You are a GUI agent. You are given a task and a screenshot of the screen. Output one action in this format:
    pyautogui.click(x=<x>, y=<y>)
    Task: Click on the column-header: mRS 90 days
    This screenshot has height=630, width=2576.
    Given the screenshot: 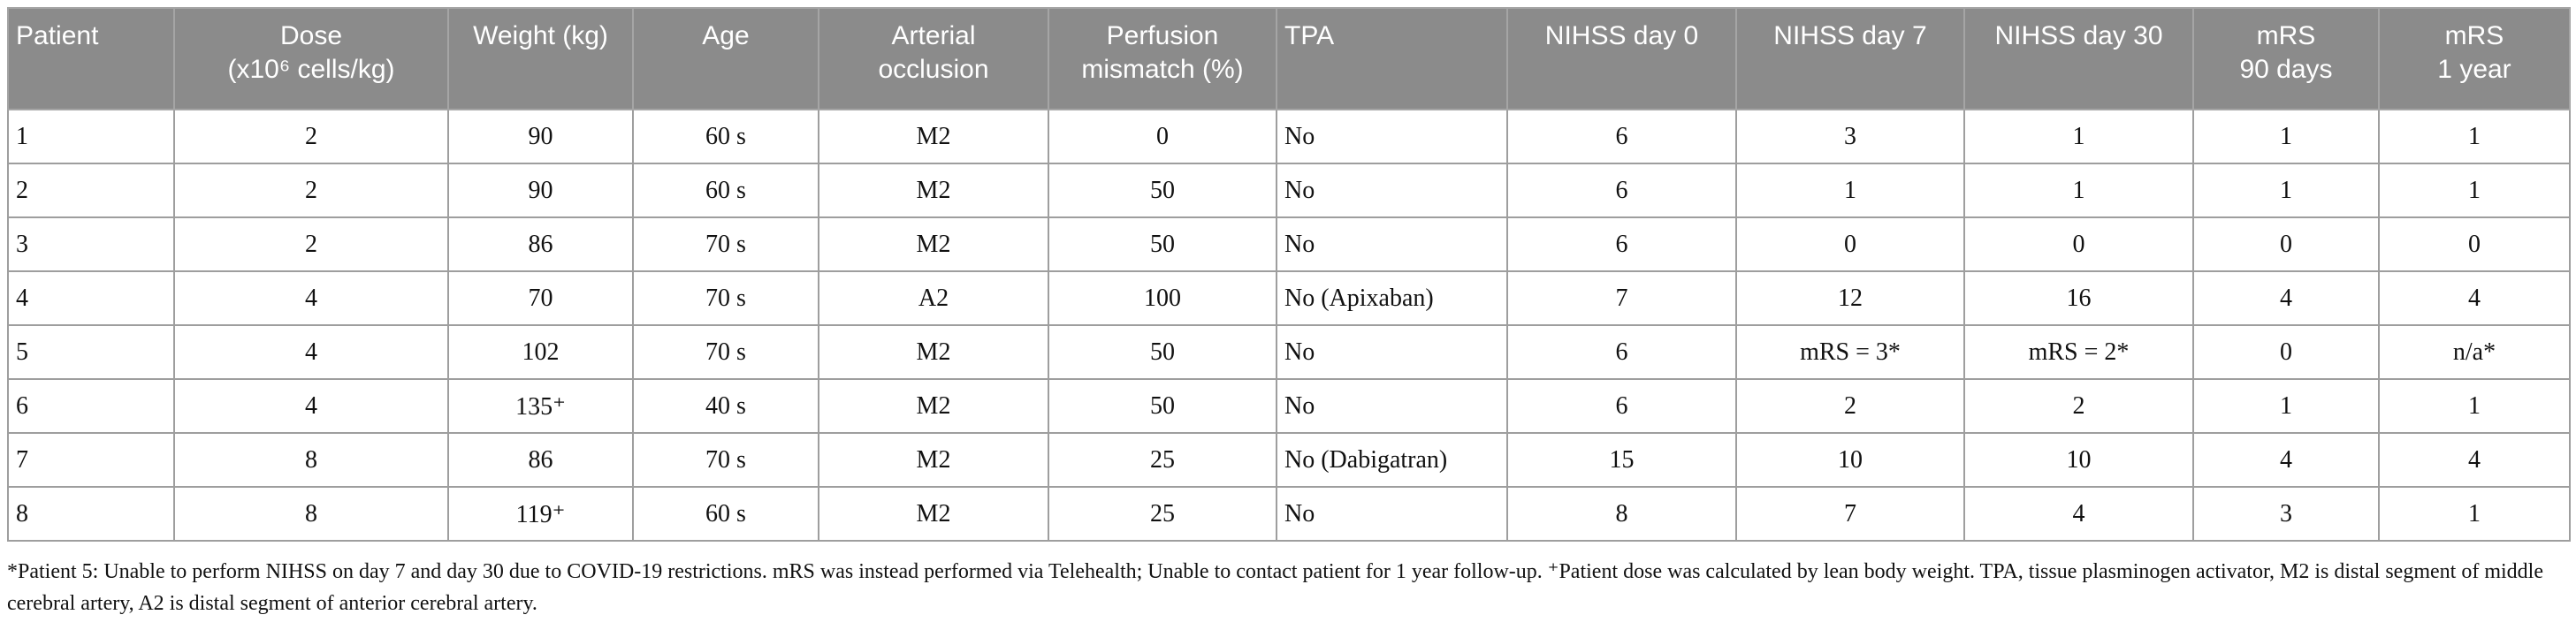 What is the action you would take?
    pyautogui.click(x=2286, y=58)
    